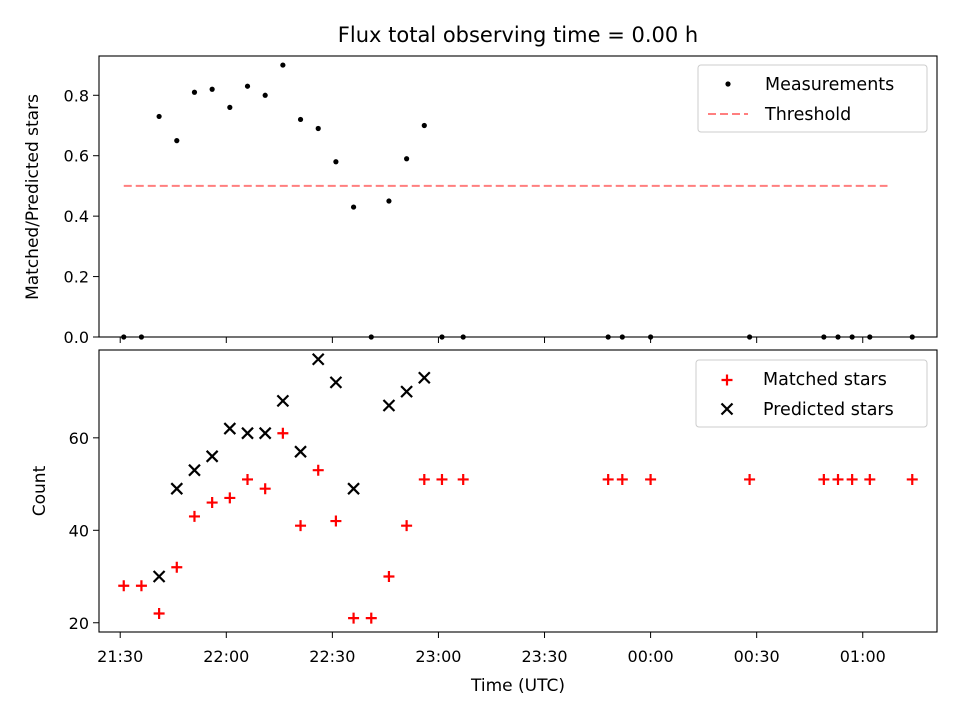 The width and height of the screenshot is (960, 720). What do you see at coordinates (438, 656) in the screenshot?
I see `x-tick-label: 23:00` at bounding box center [438, 656].